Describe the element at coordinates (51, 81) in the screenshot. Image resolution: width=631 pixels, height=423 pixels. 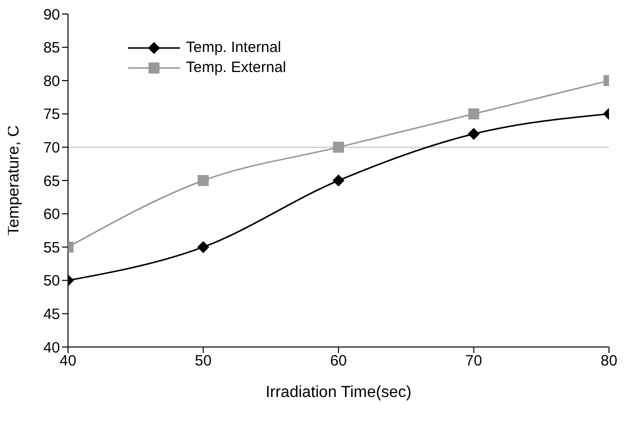
I see `y-tick-label: 80` at that location.